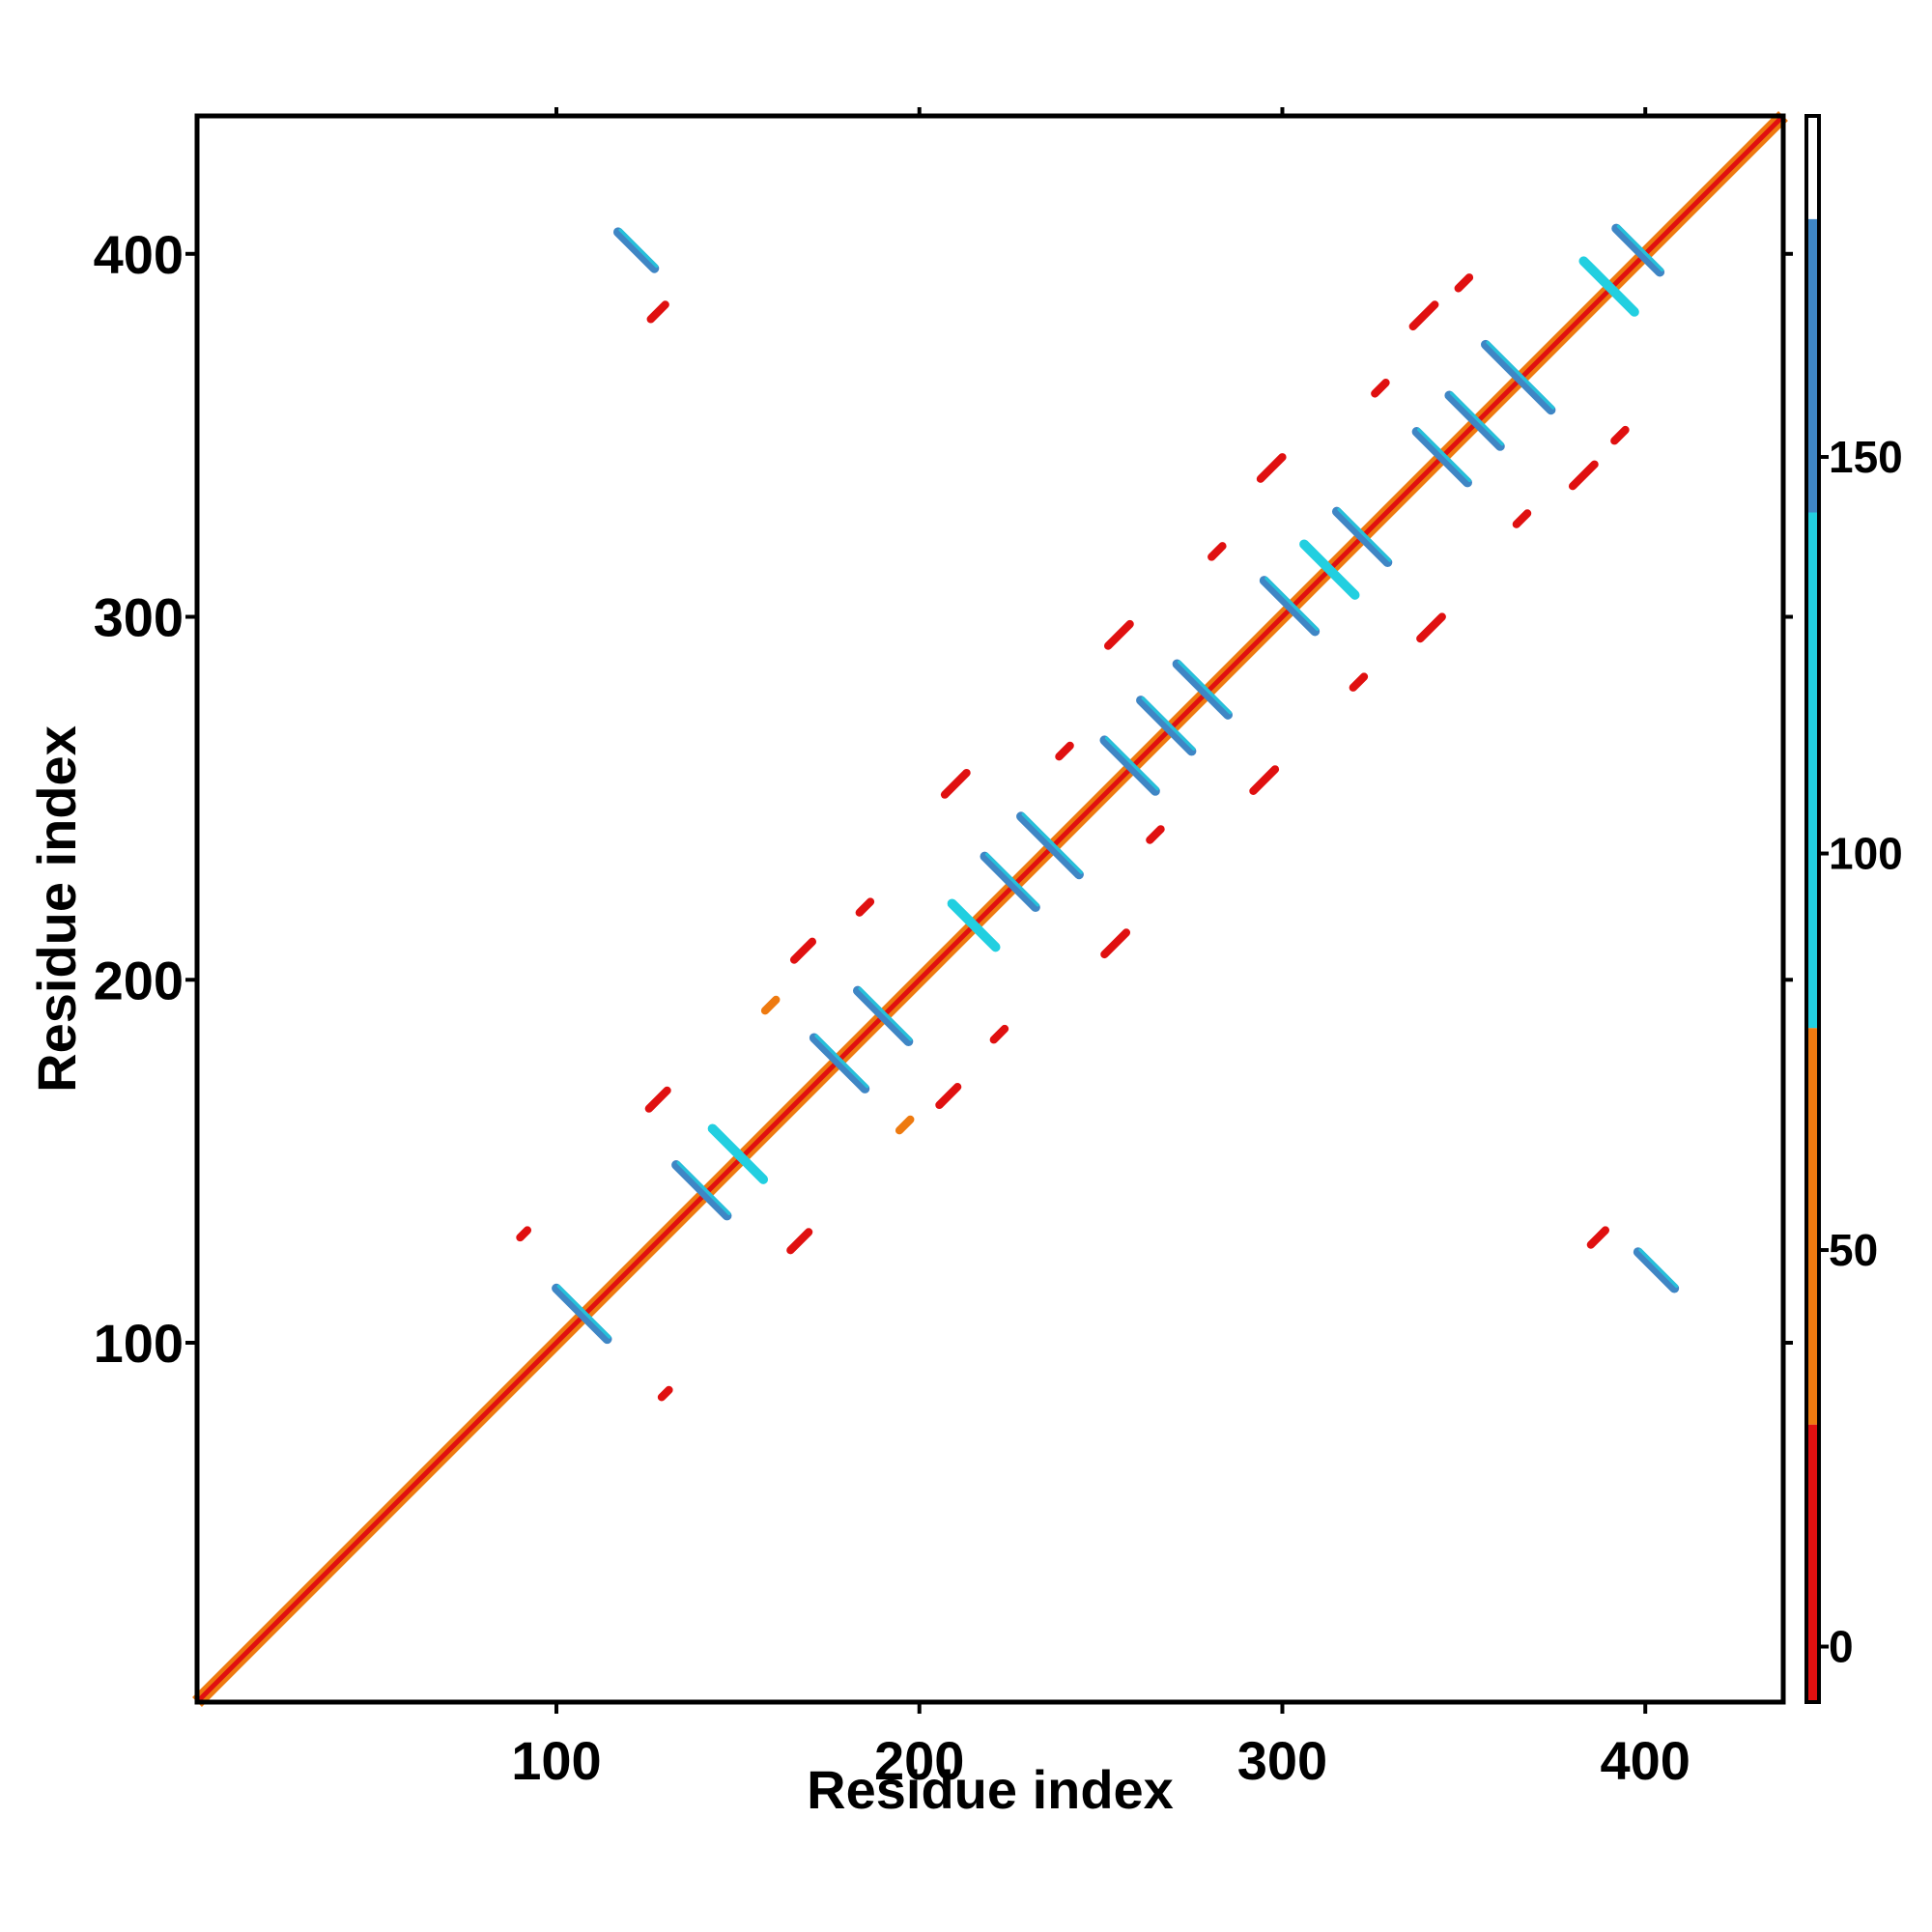  I want to click on y-axis-title: Residue index, so click(56, 909).